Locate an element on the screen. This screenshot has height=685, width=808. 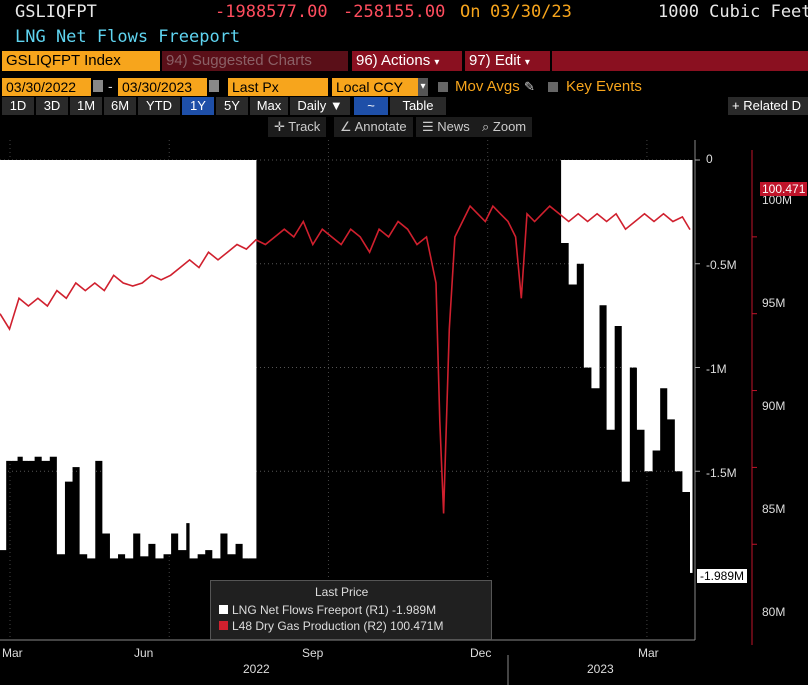
units-label: 1000 Cubic Feet is located at coordinates (733, 12).